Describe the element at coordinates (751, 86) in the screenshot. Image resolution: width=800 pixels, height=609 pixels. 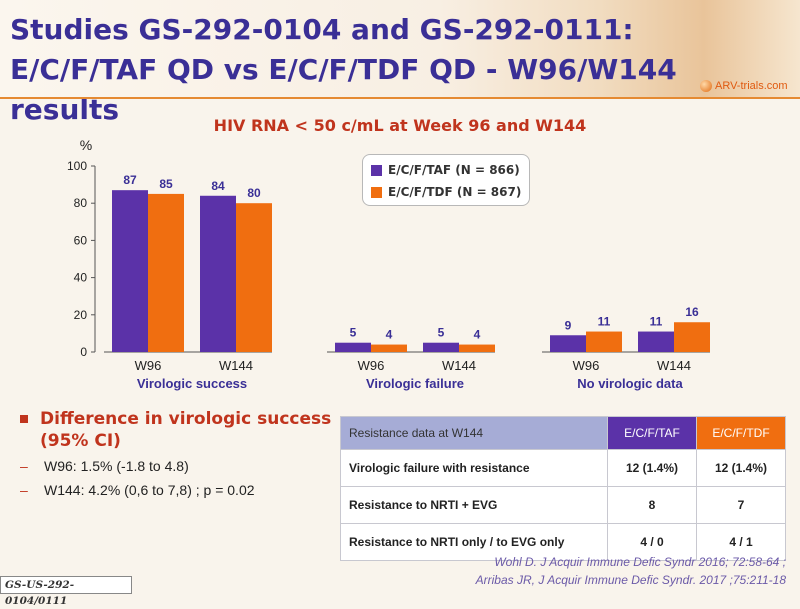
I see `logo-text: ARV-trials.com` at that location.